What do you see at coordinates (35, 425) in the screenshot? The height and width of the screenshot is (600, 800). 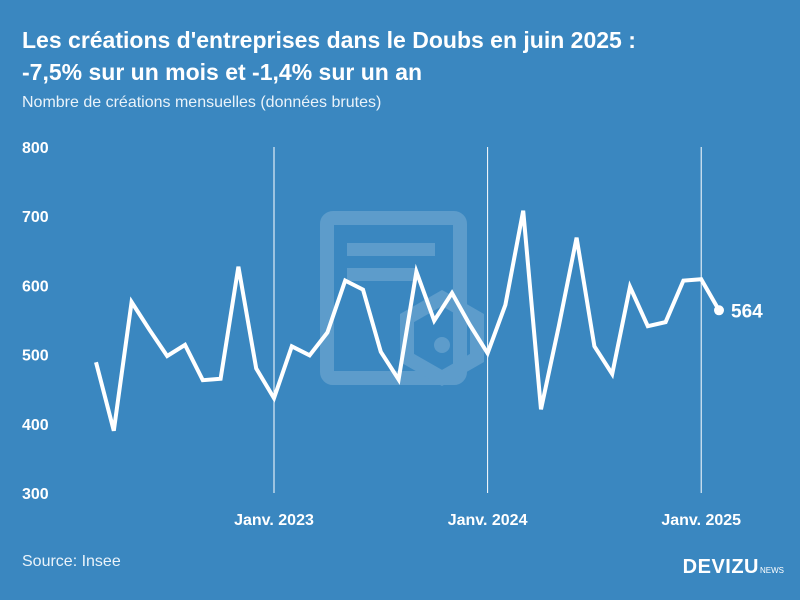 I see `y-tick-label: 400` at bounding box center [35, 425].